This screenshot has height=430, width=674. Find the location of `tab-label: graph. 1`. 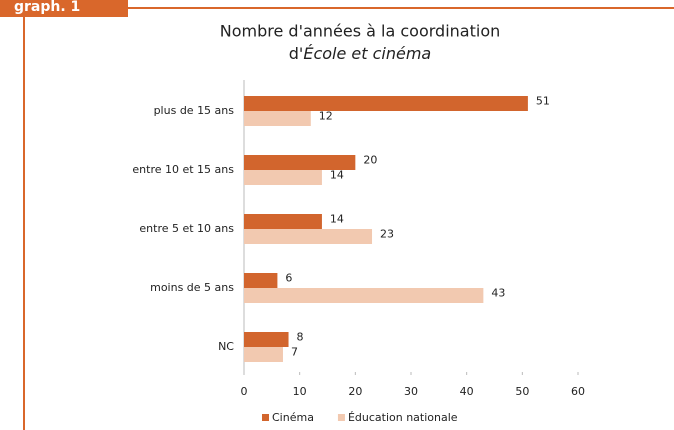

tab-label: graph. 1 is located at coordinates (47, 7).